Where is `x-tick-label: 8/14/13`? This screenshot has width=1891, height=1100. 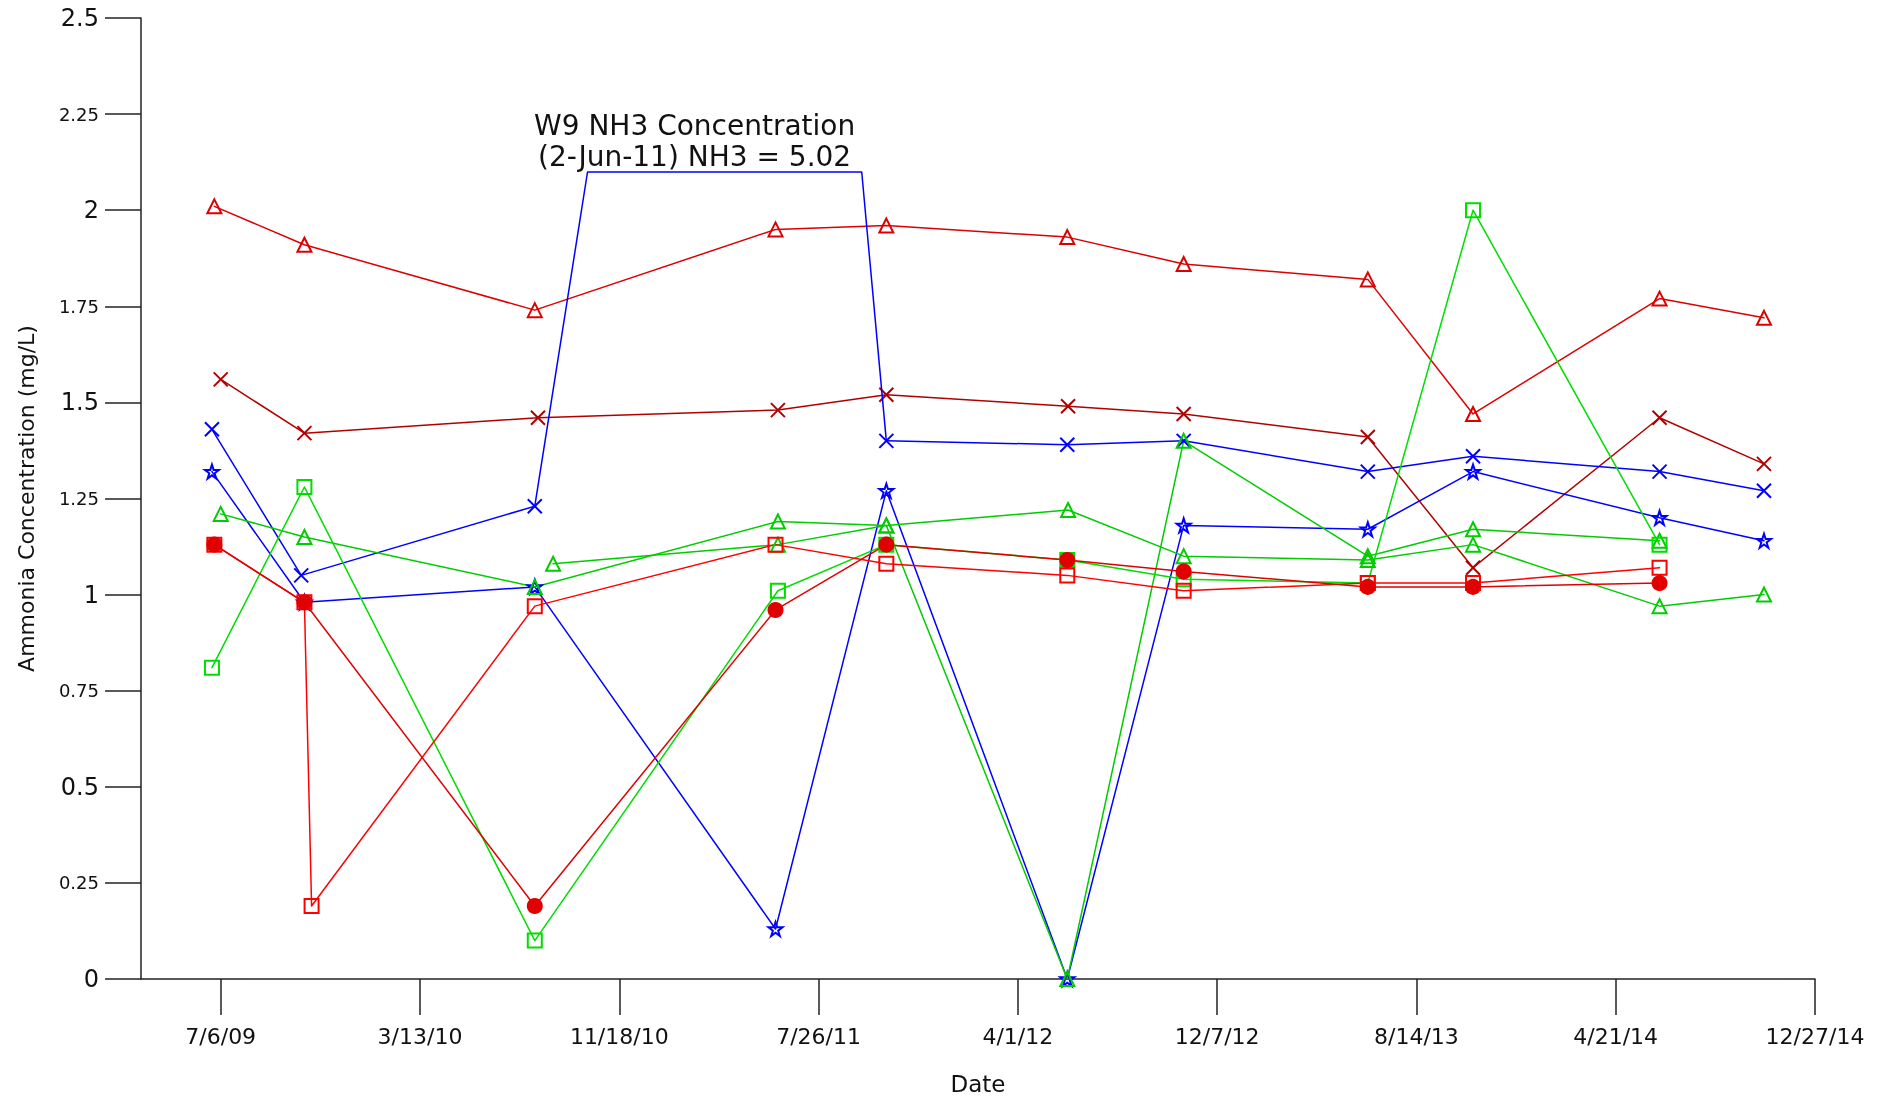
x-tick-label: 8/14/13 is located at coordinates (1416, 1036).